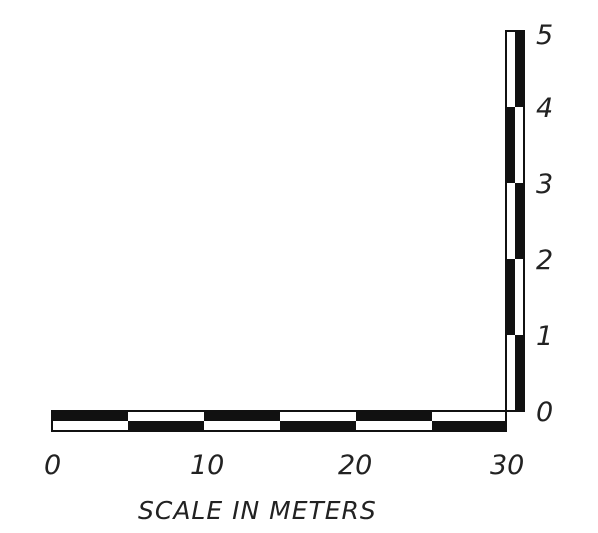 This screenshot has height=533, width=598. What do you see at coordinates (544, 108) in the screenshot?
I see `v-tick-label-4: 4` at bounding box center [544, 108].